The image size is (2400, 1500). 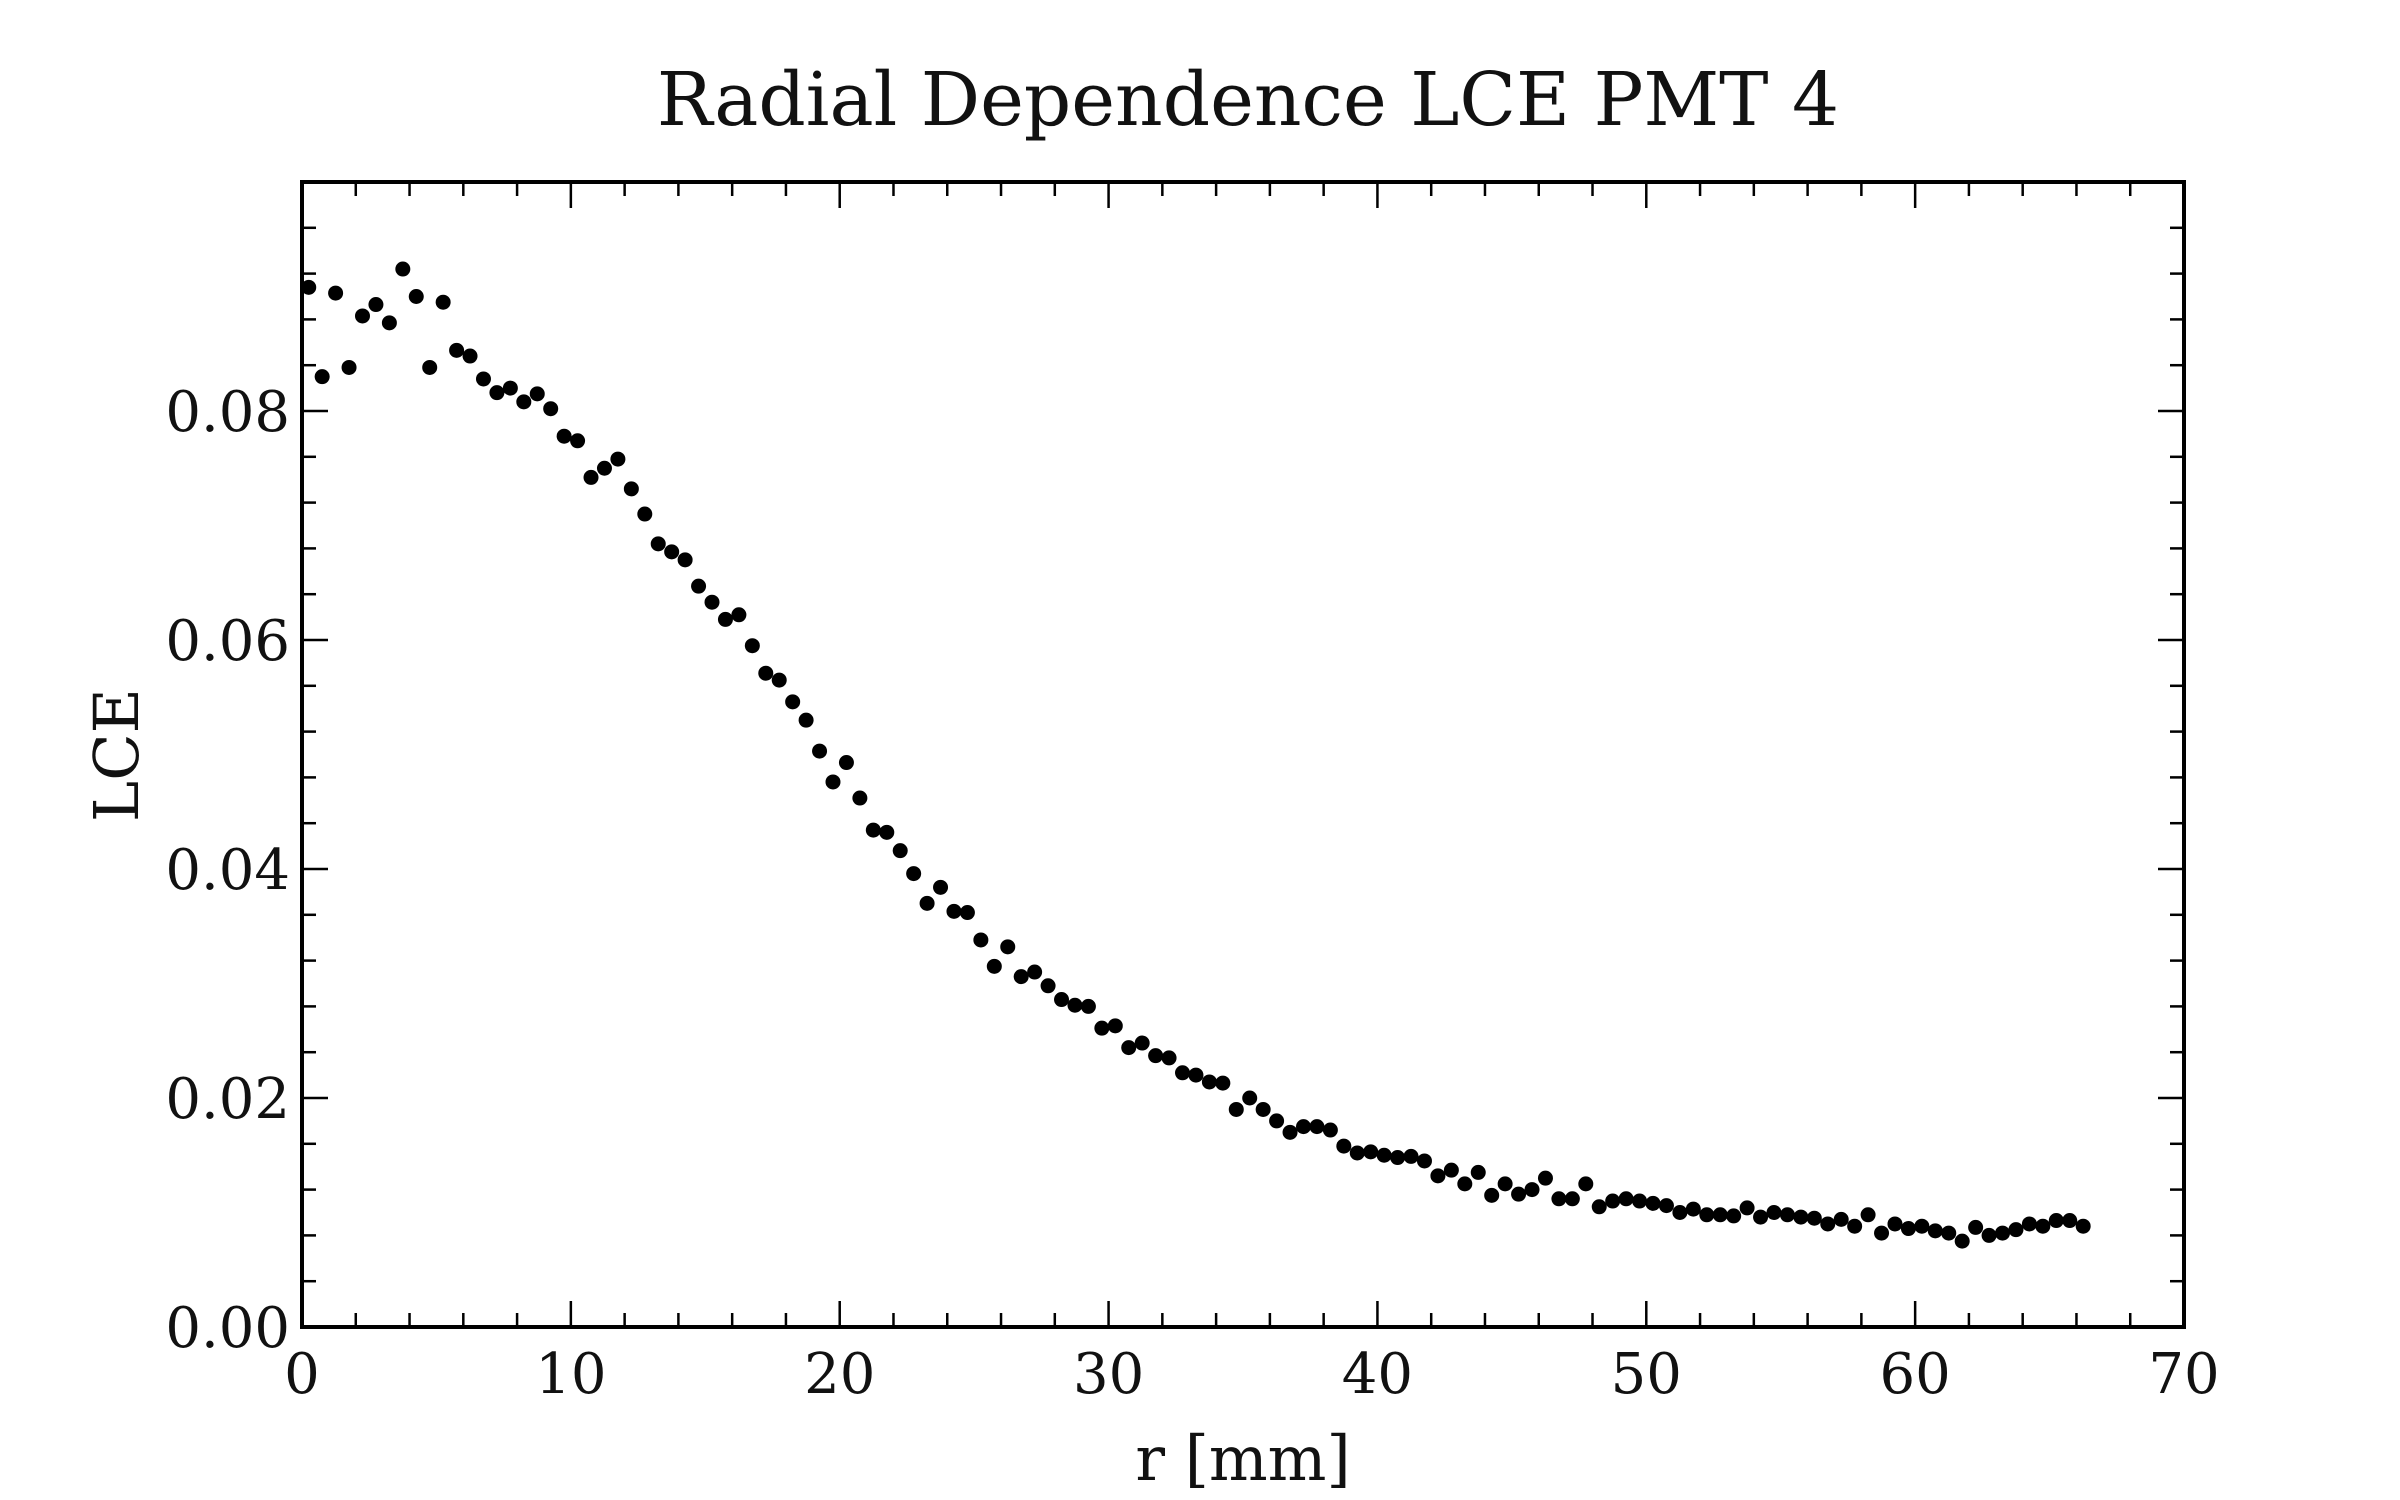 I want to click on x-tick-label: 70, so click(x=2183, y=1374).